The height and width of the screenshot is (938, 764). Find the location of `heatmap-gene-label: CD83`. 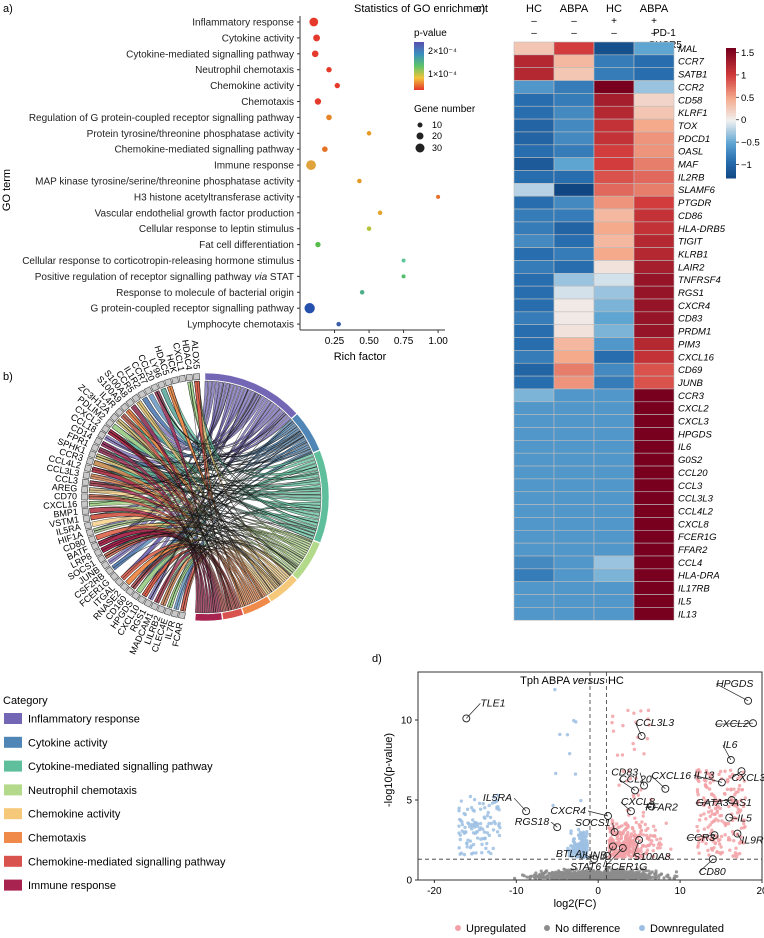

heatmap-gene-label: CD83 is located at coordinates (690, 319).